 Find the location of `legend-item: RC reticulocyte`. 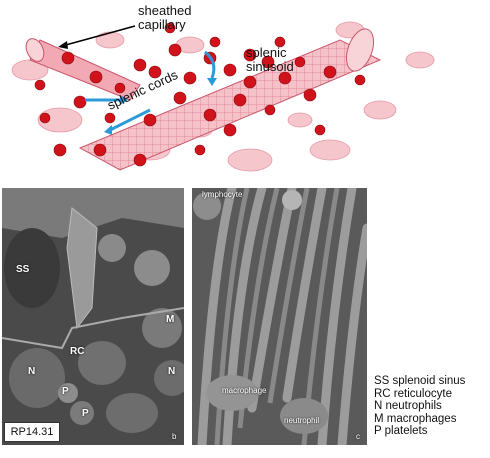

legend-item: RC reticulocyte is located at coordinates (413, 393).